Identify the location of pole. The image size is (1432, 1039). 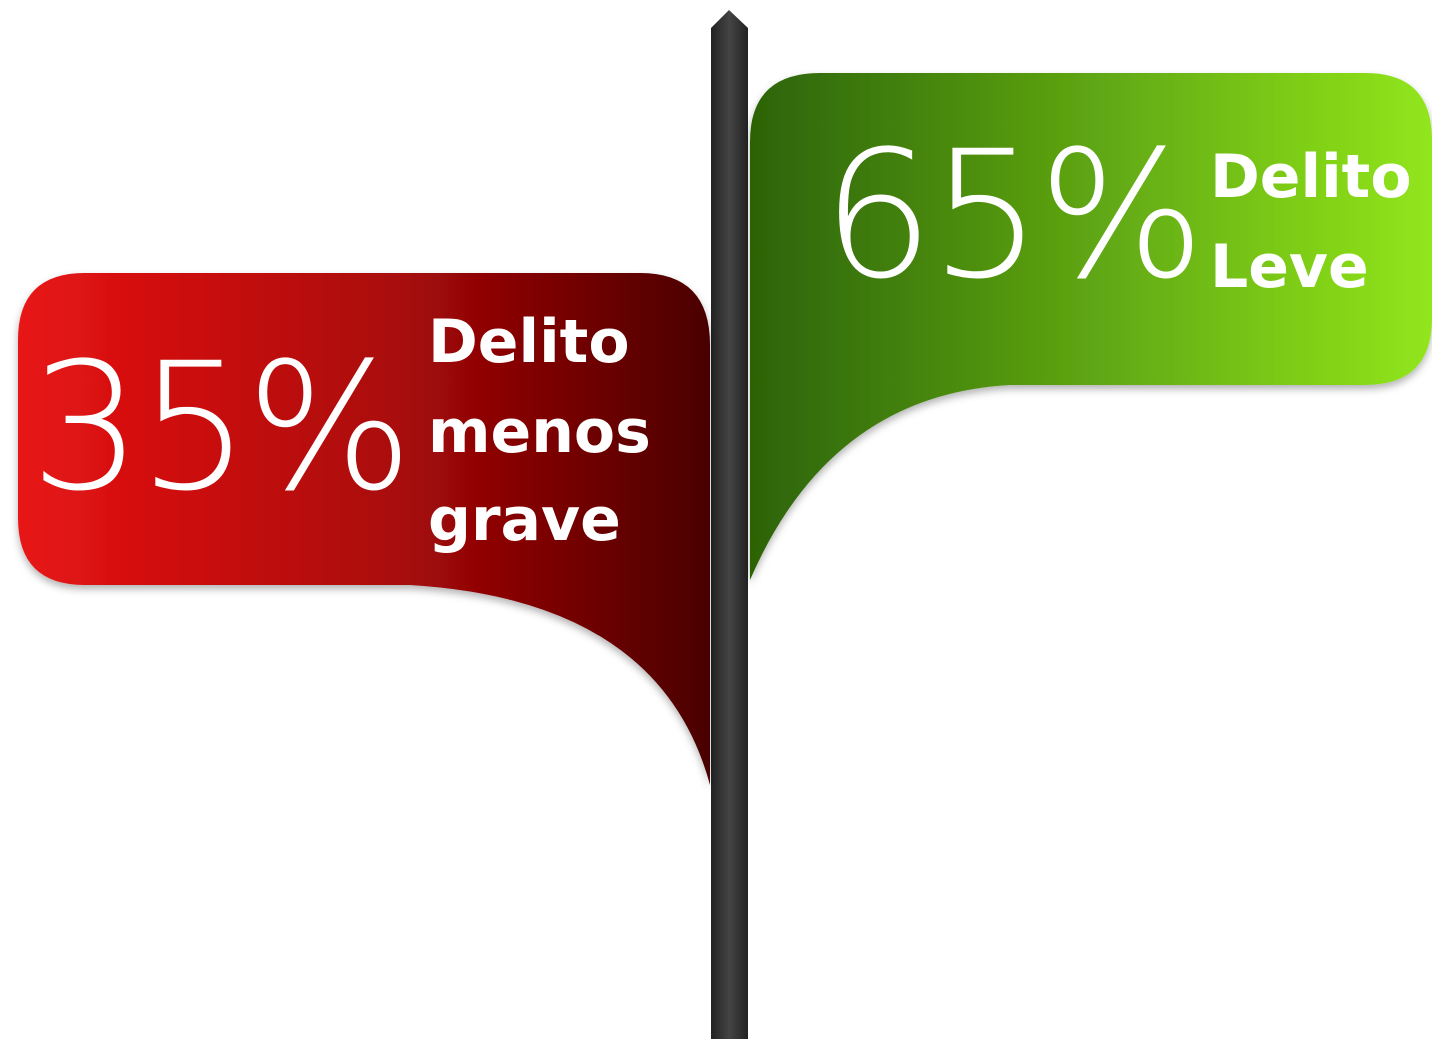
(729, 524).